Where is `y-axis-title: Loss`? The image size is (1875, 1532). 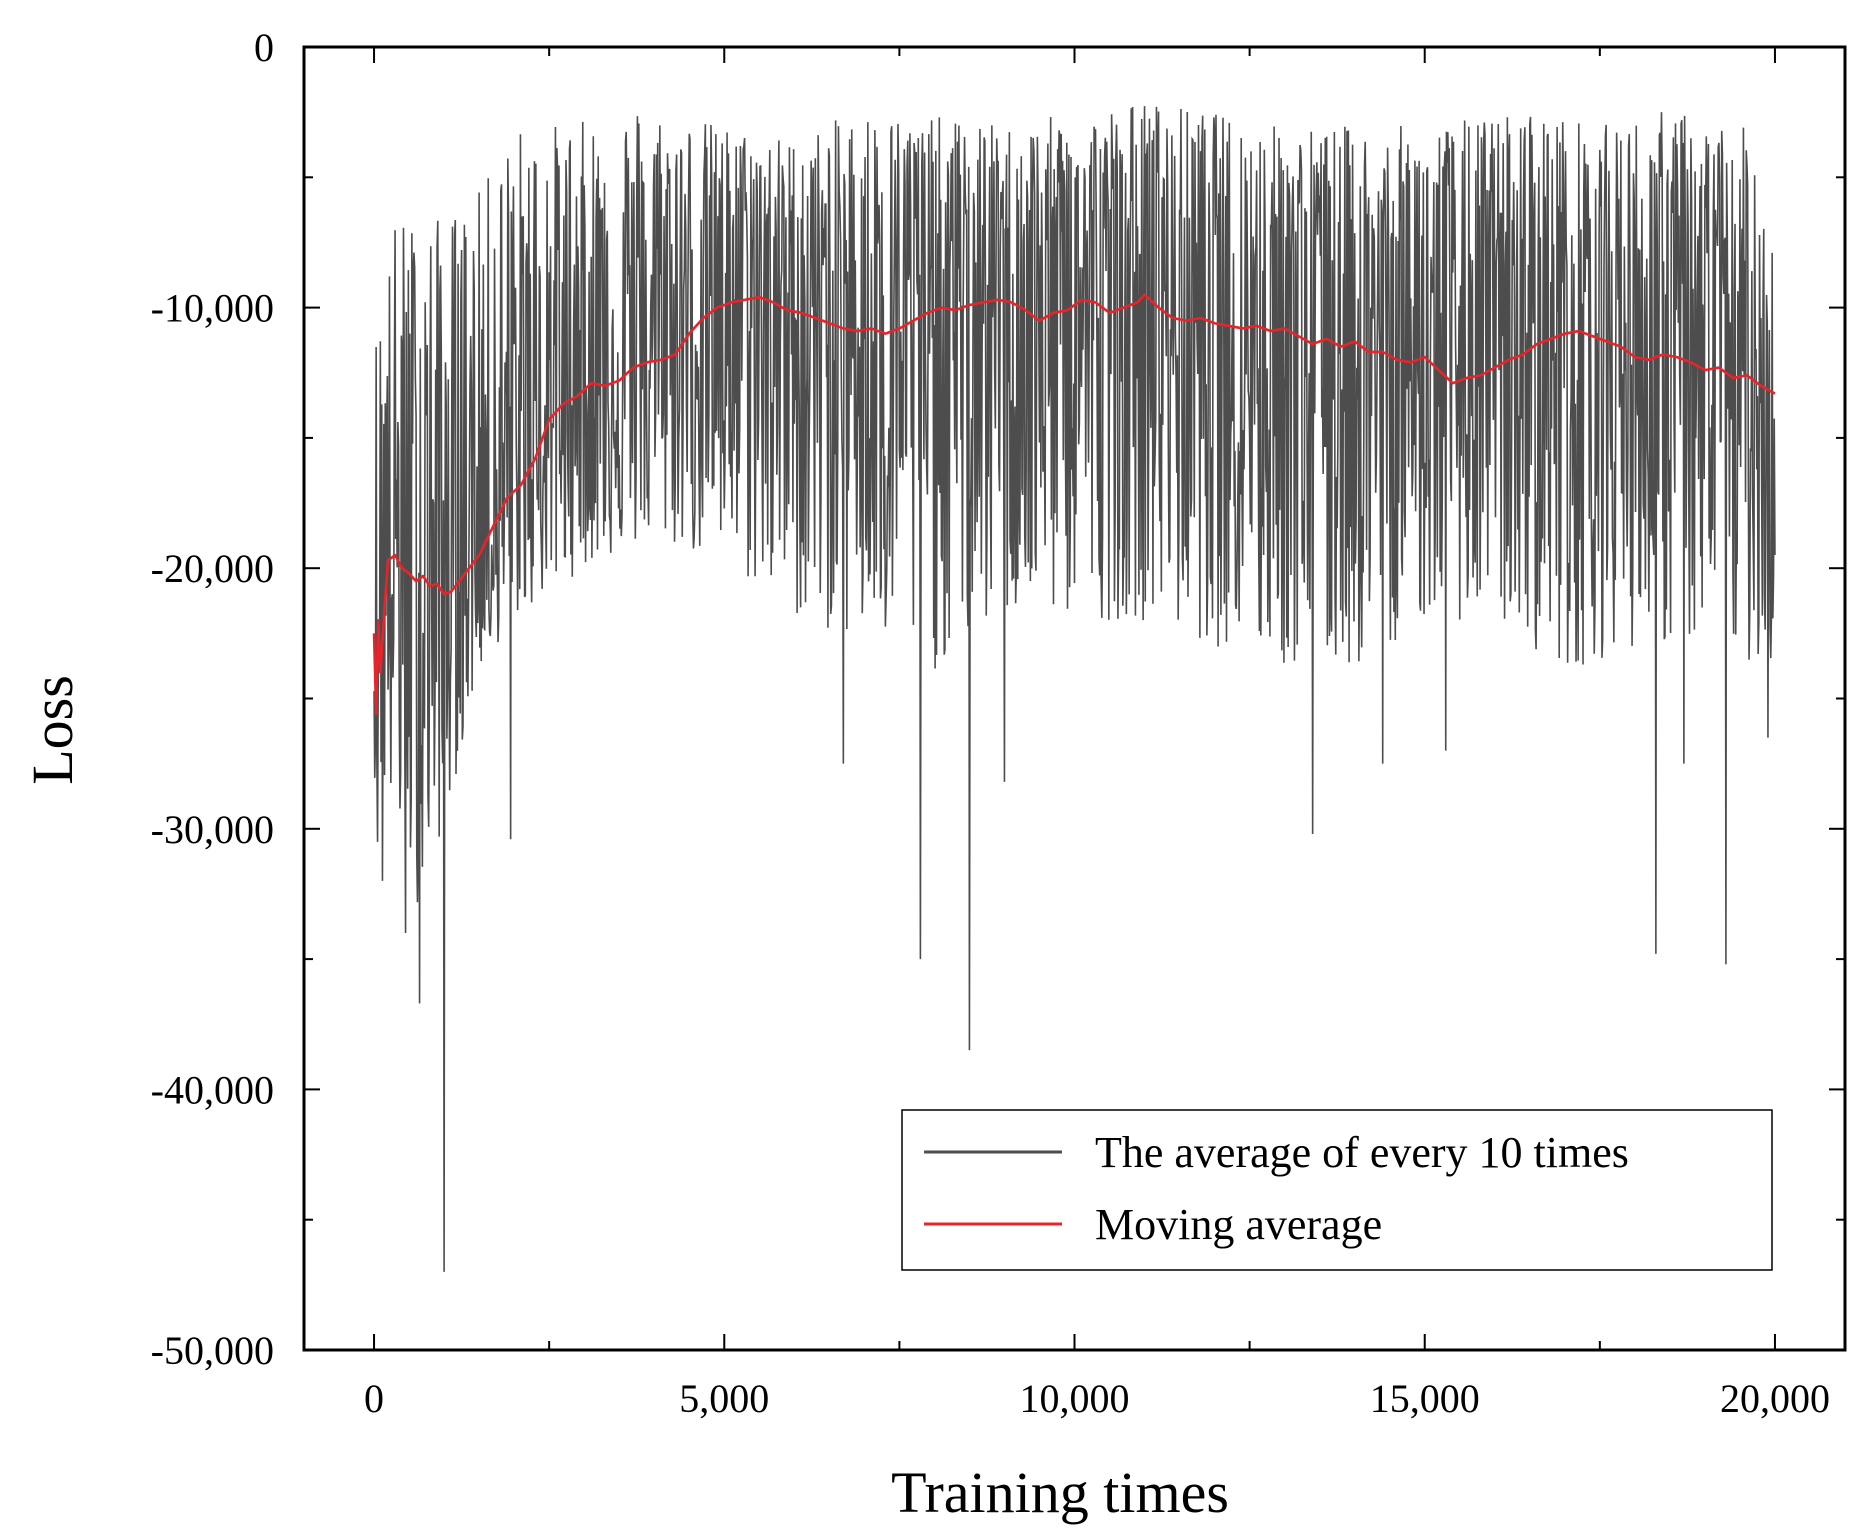 y-axis-title: Loss is located at coordinates (52, 730).